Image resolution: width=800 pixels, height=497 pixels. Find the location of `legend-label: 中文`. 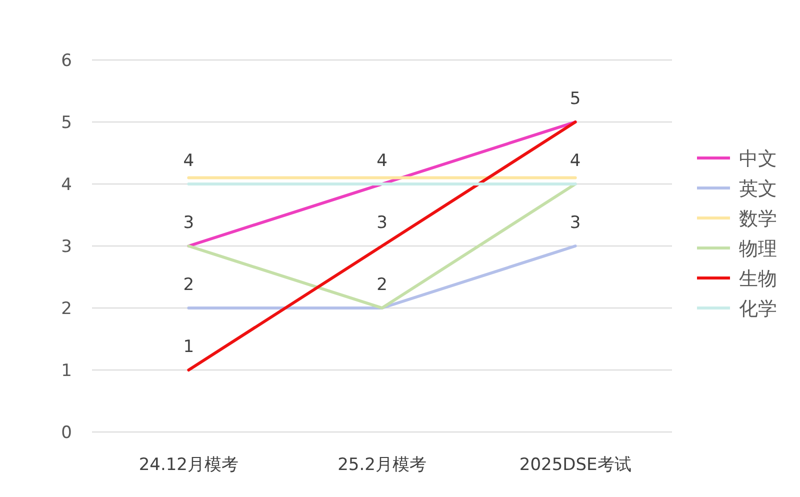

legend-label: 中文 is located at coordinates (758, 159).